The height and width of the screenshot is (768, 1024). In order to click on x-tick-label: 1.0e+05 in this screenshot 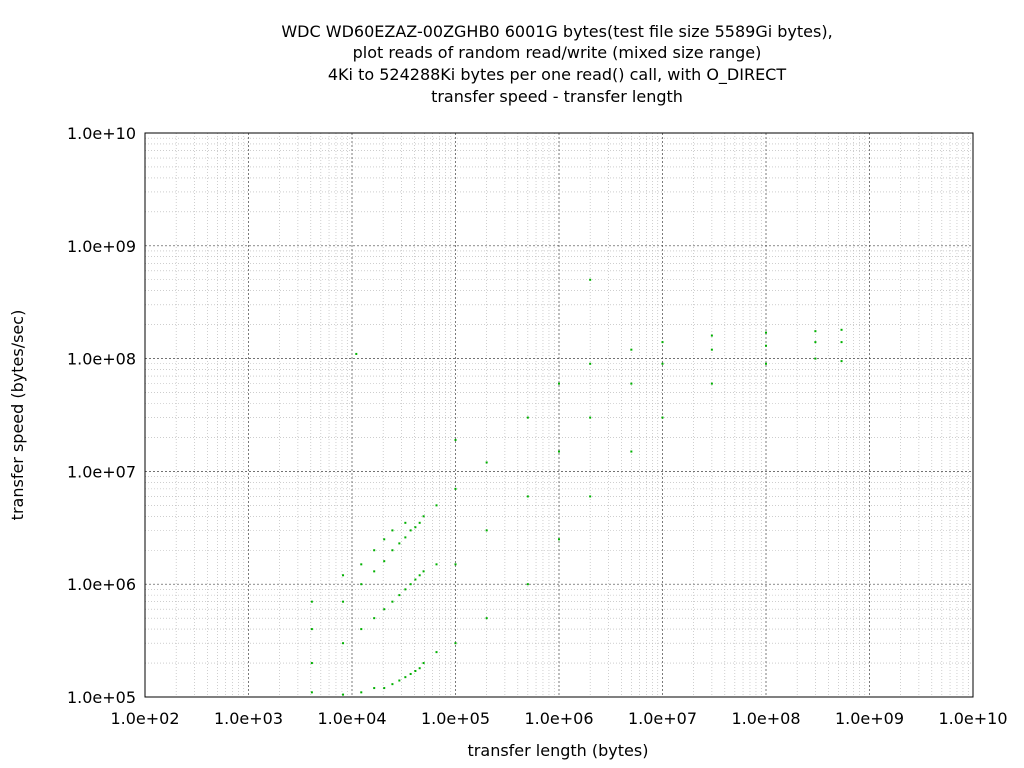, I will do `click(455, 718)`.